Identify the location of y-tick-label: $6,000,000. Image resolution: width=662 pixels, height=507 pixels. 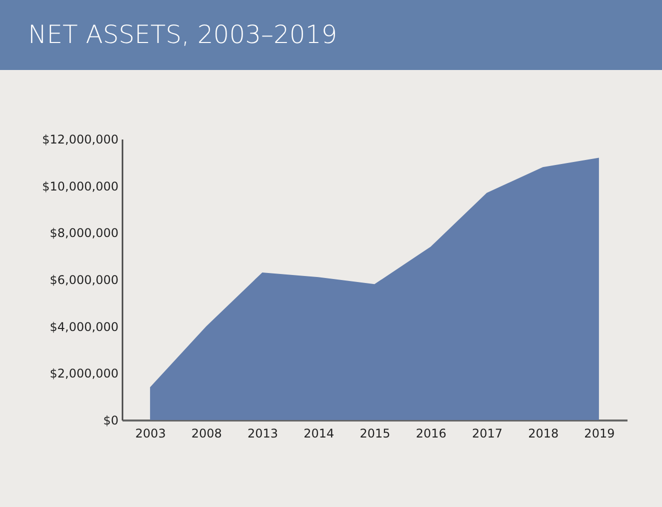
(84, 280).